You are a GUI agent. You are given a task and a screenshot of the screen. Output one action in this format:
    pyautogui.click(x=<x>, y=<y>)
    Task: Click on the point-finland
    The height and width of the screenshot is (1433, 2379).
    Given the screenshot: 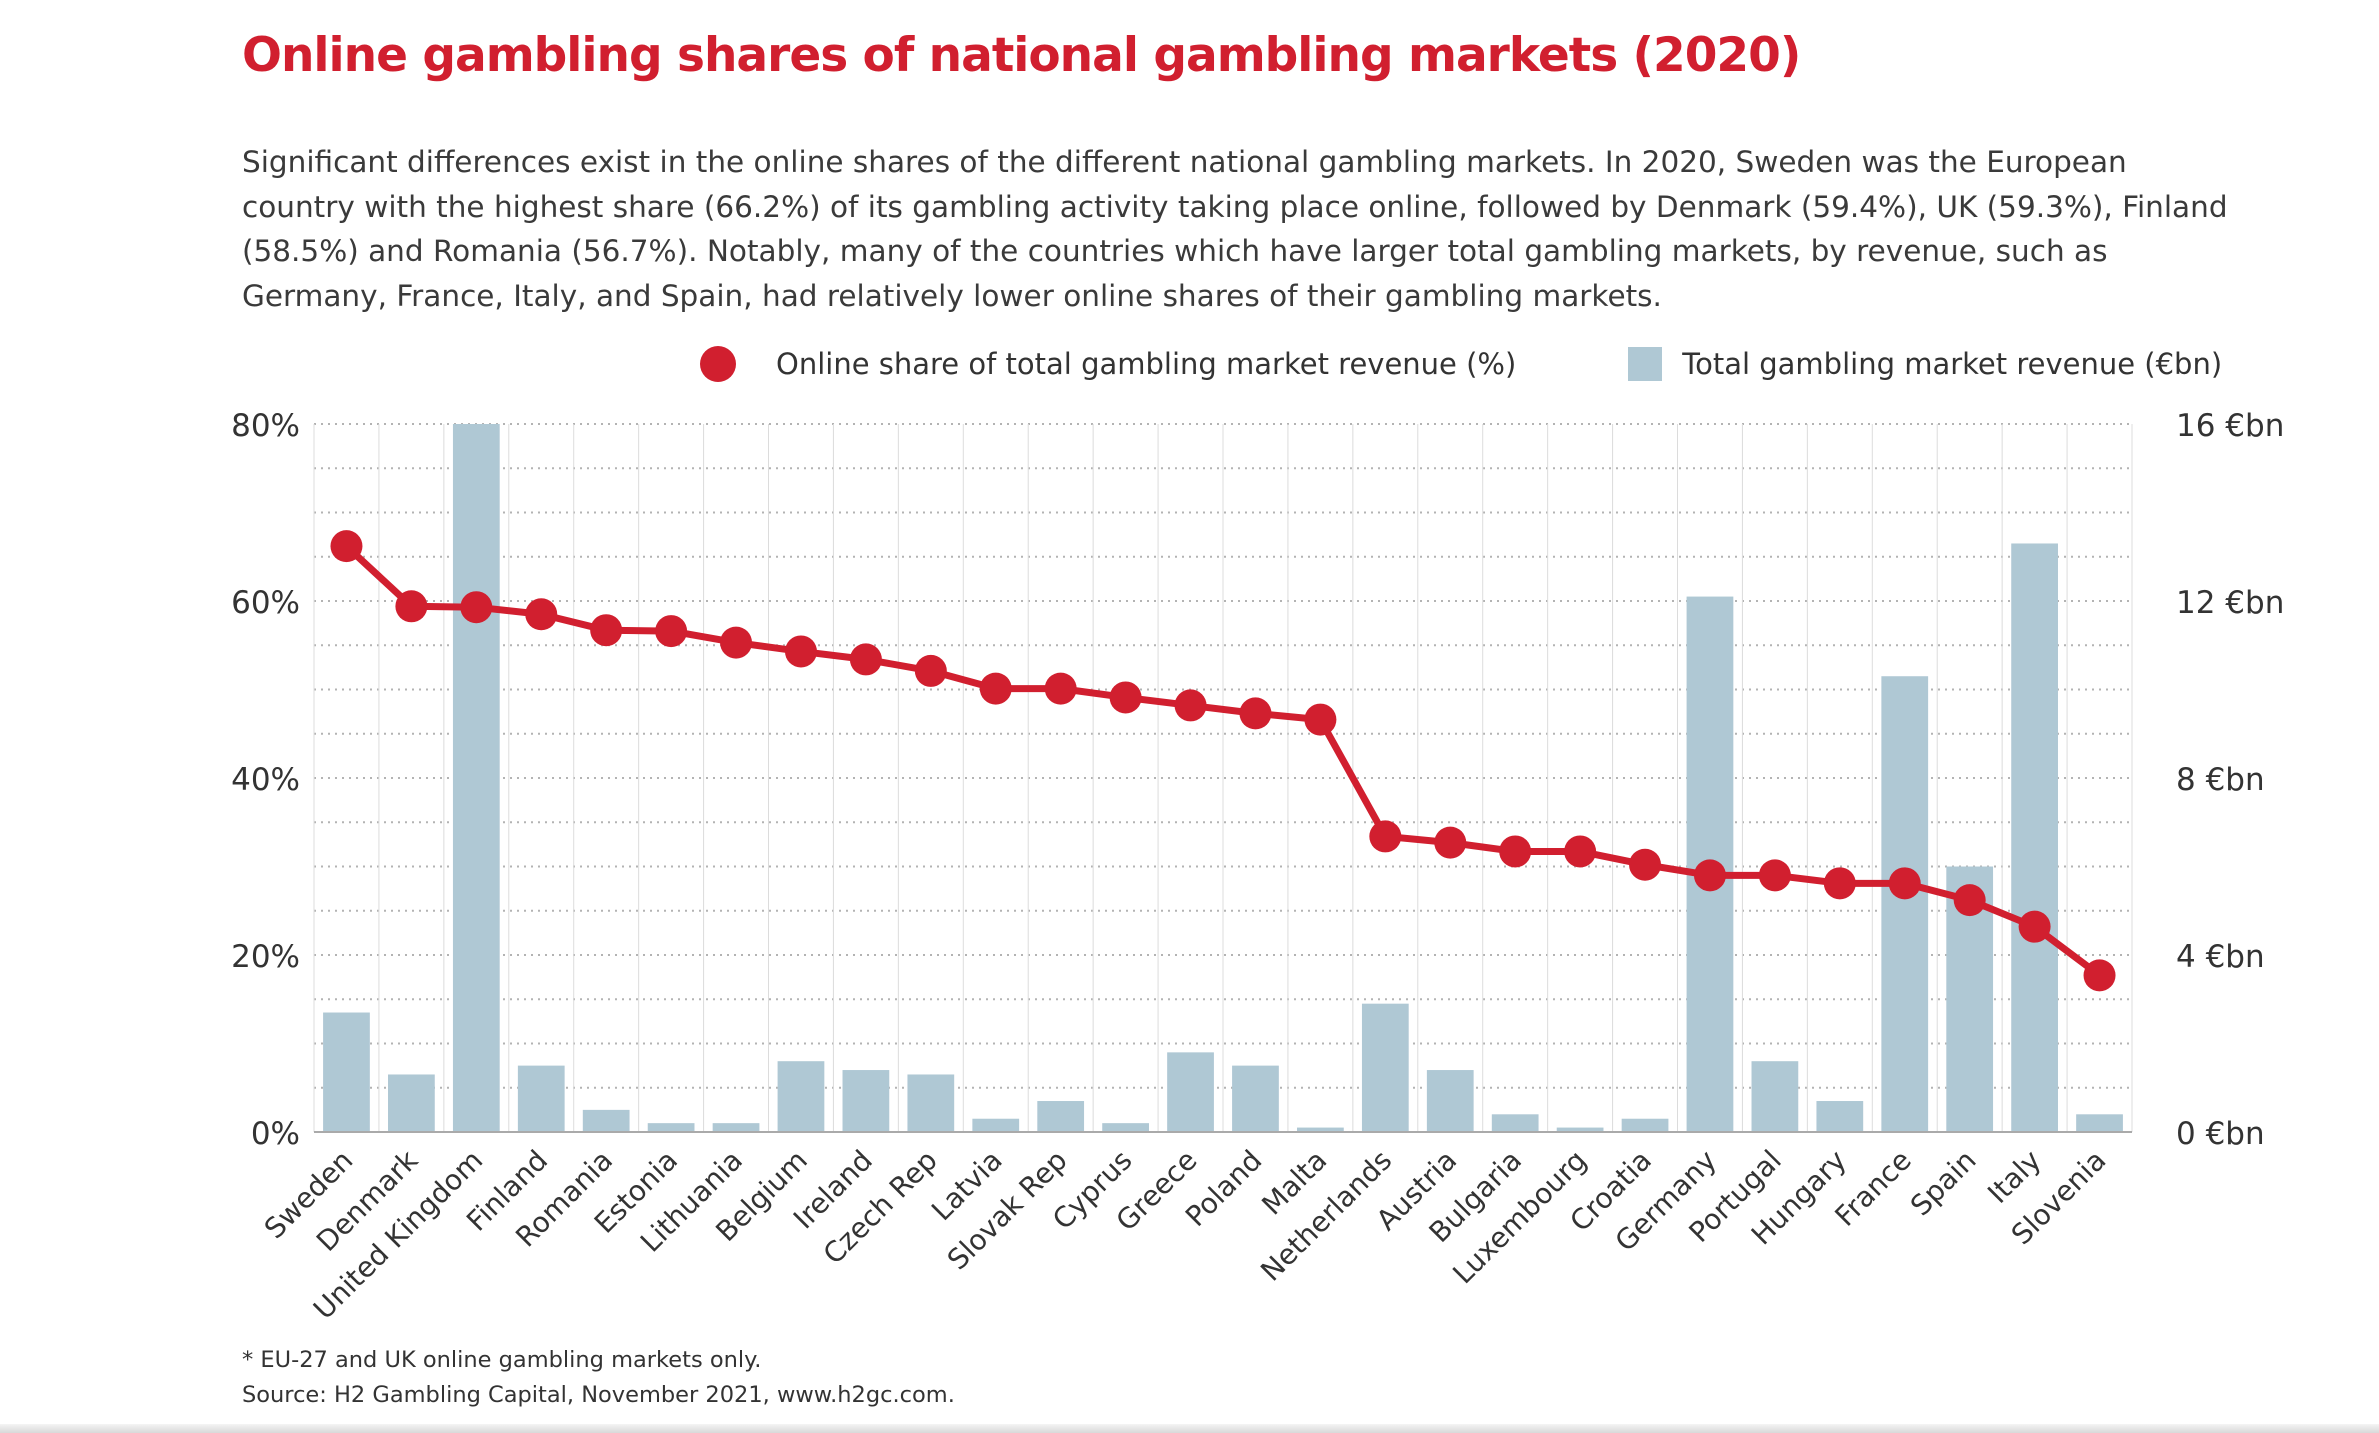 What is the action you would take?
    pyautogui.click(x=541, y=614)
    